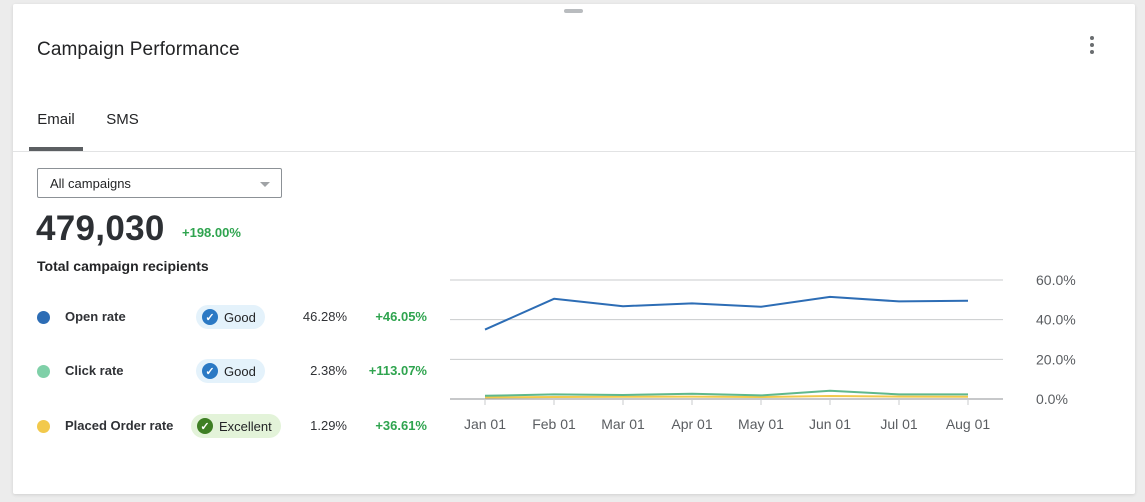  Describe the element at coordinates (324, 316) in the screenshot. I see `metric-value: 46.28%` at that location.